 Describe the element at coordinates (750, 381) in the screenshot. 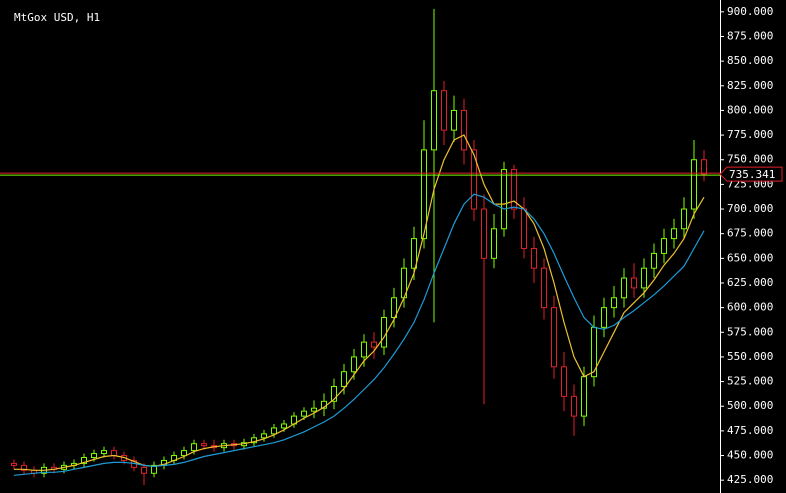

I see `y-tick-label: 525.000` at that location.